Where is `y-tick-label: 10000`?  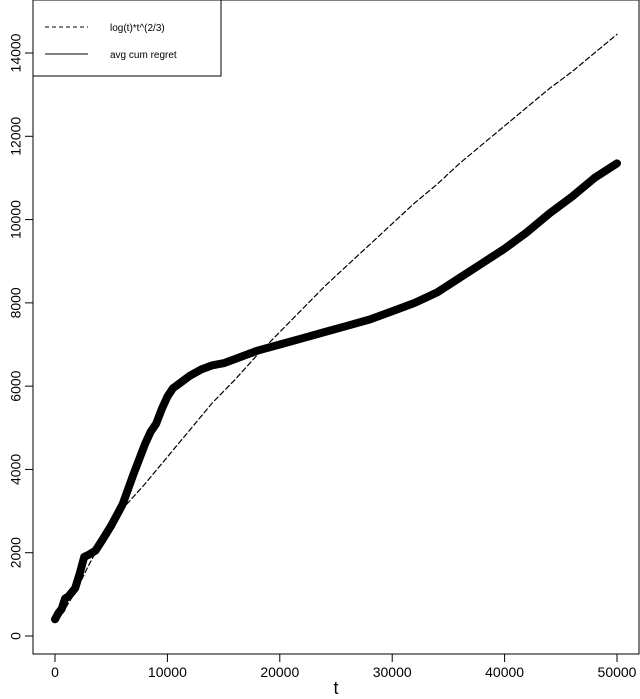 y-tick-label: 10000 is located at coordinates (16, 219).